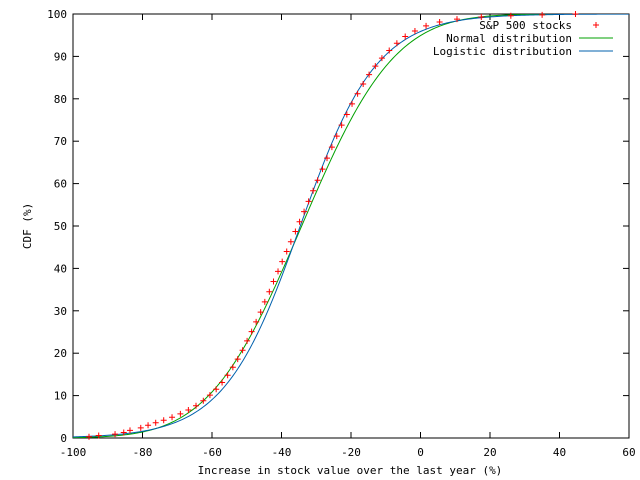 This screenshot has width=640, height=480. What do you see at coordinates (509, 38) in the screenshot?
I see `legend-label: Normal distribution` at bounding box center [509, 38].